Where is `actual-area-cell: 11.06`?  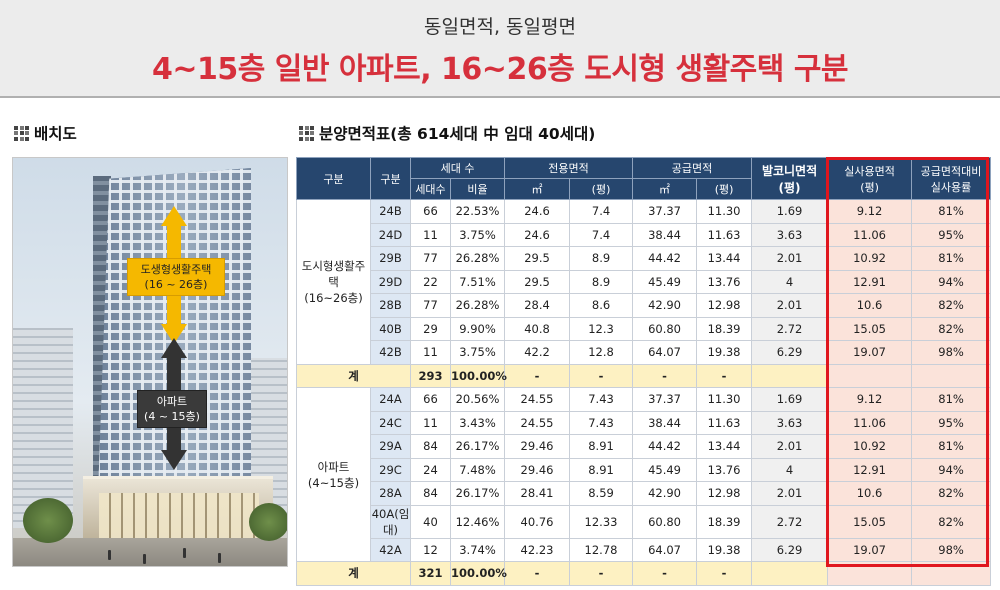
actual-area-cell: 11.06 is located at coordinates (870, 234).